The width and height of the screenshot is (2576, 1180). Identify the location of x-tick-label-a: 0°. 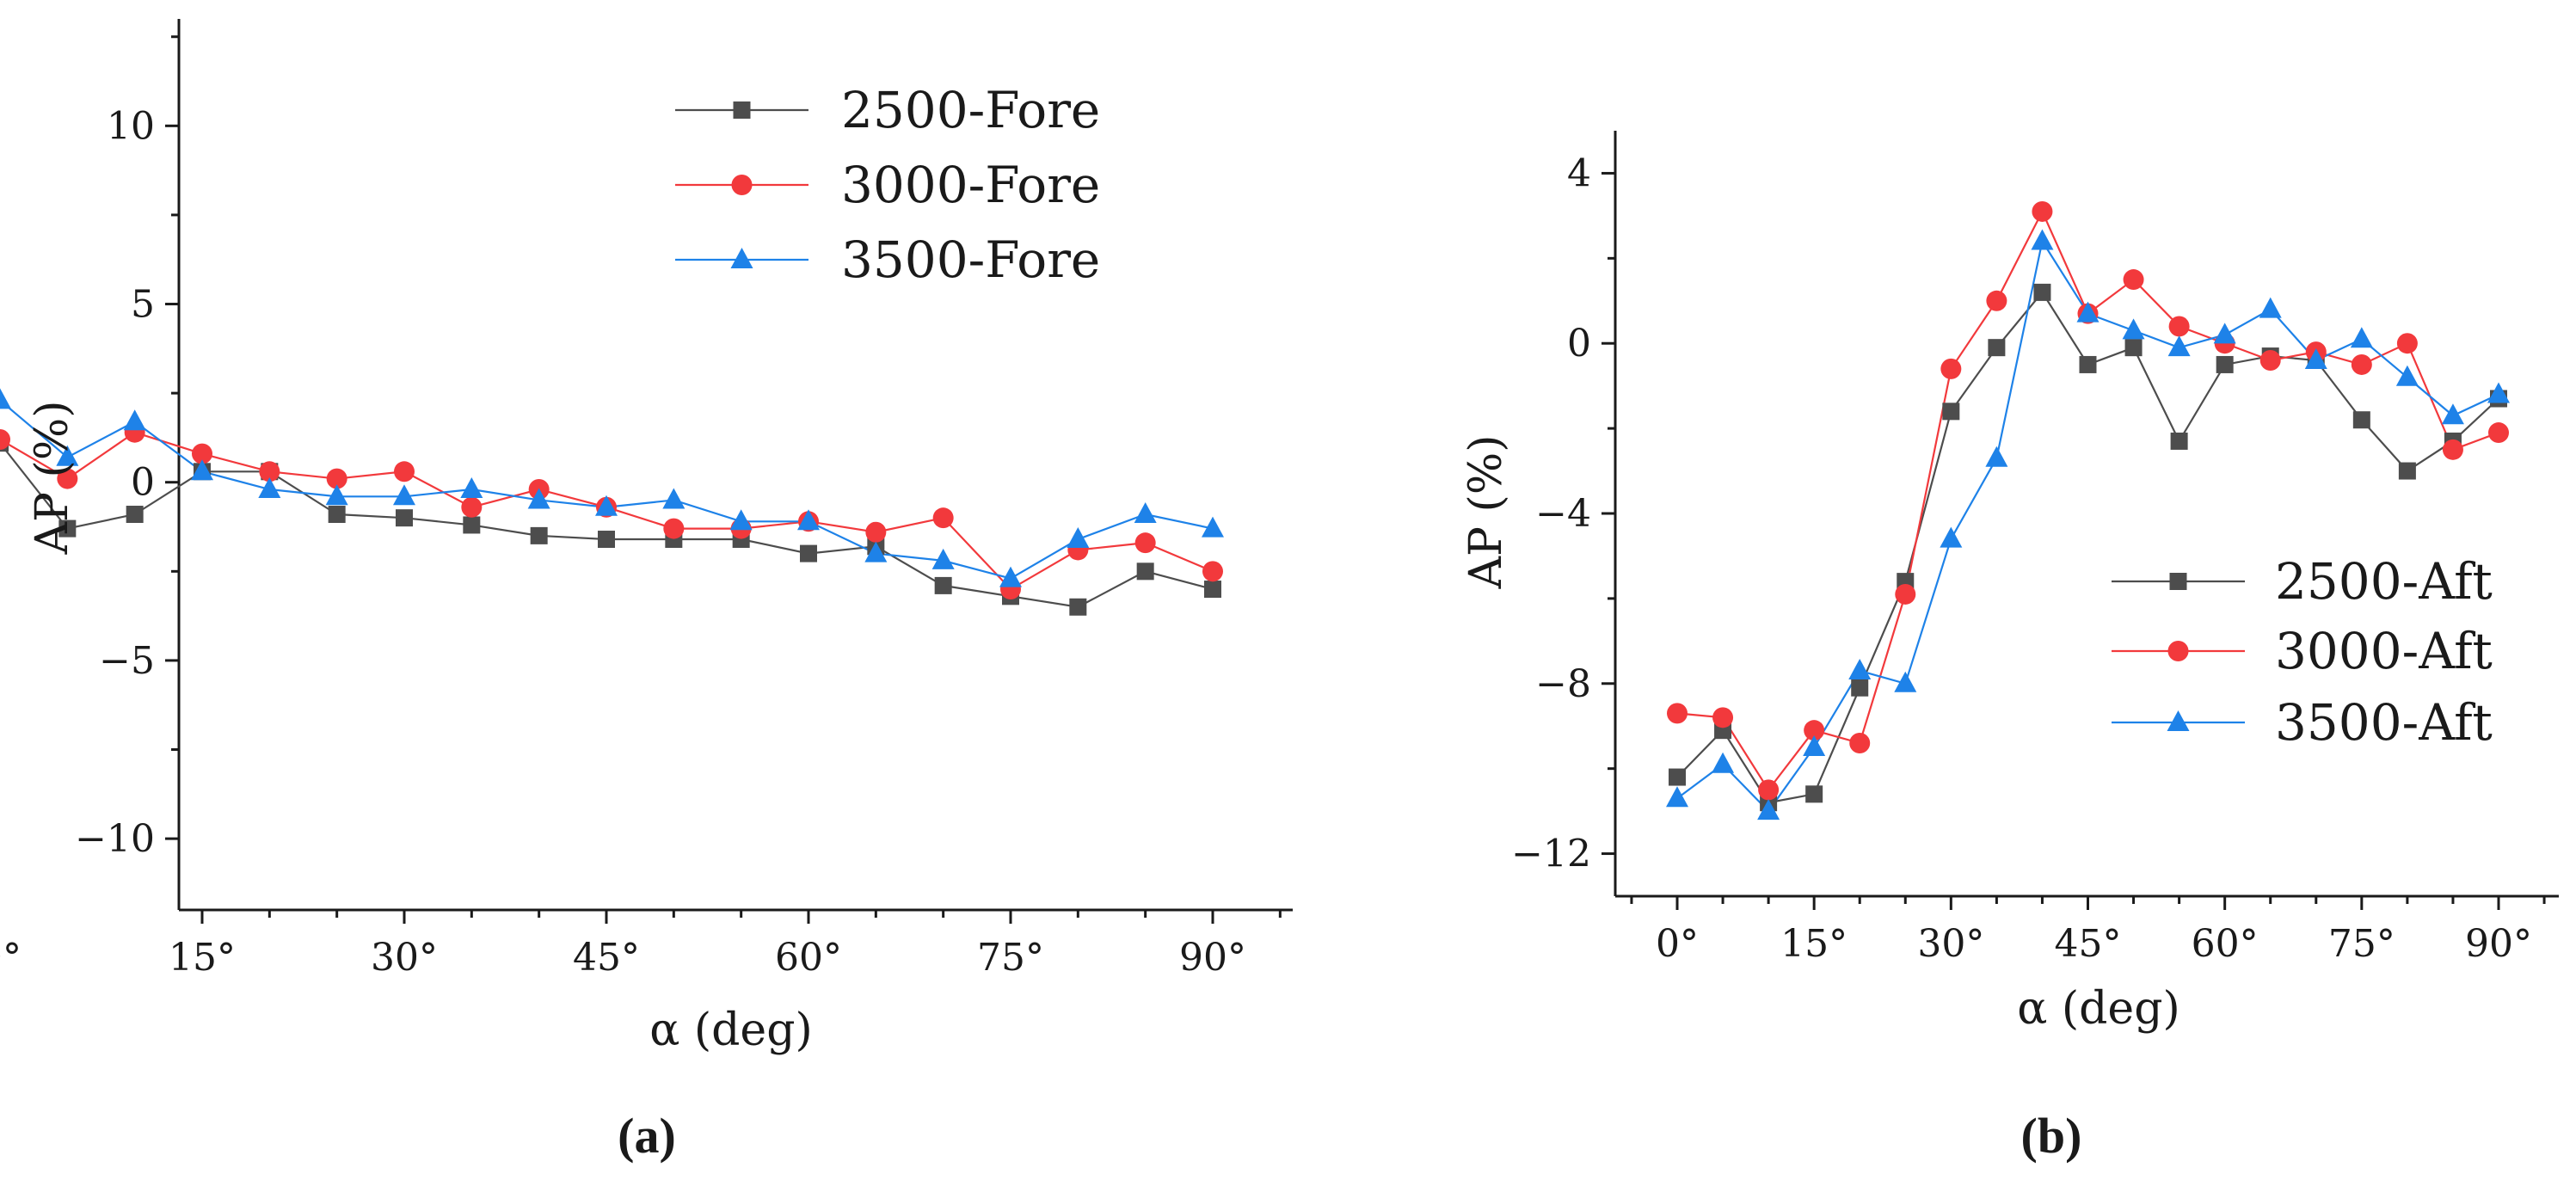
(11, 958).